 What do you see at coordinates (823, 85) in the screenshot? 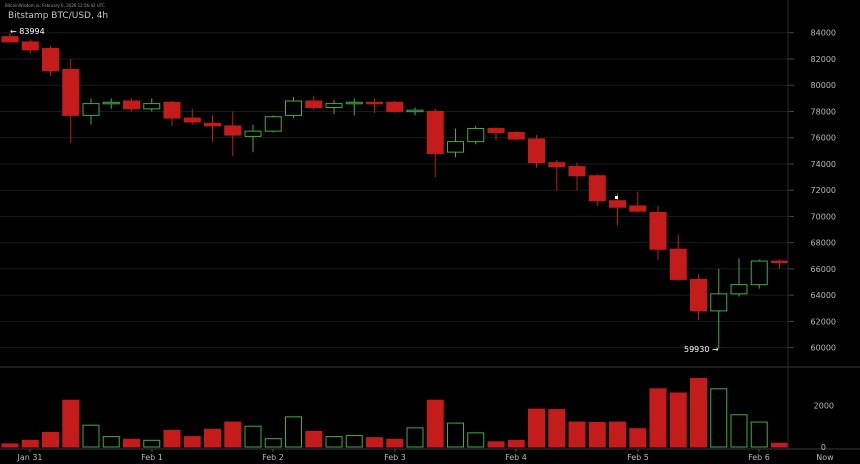
I see `y-tick-label: 80000` at bounding box center [823, 85].